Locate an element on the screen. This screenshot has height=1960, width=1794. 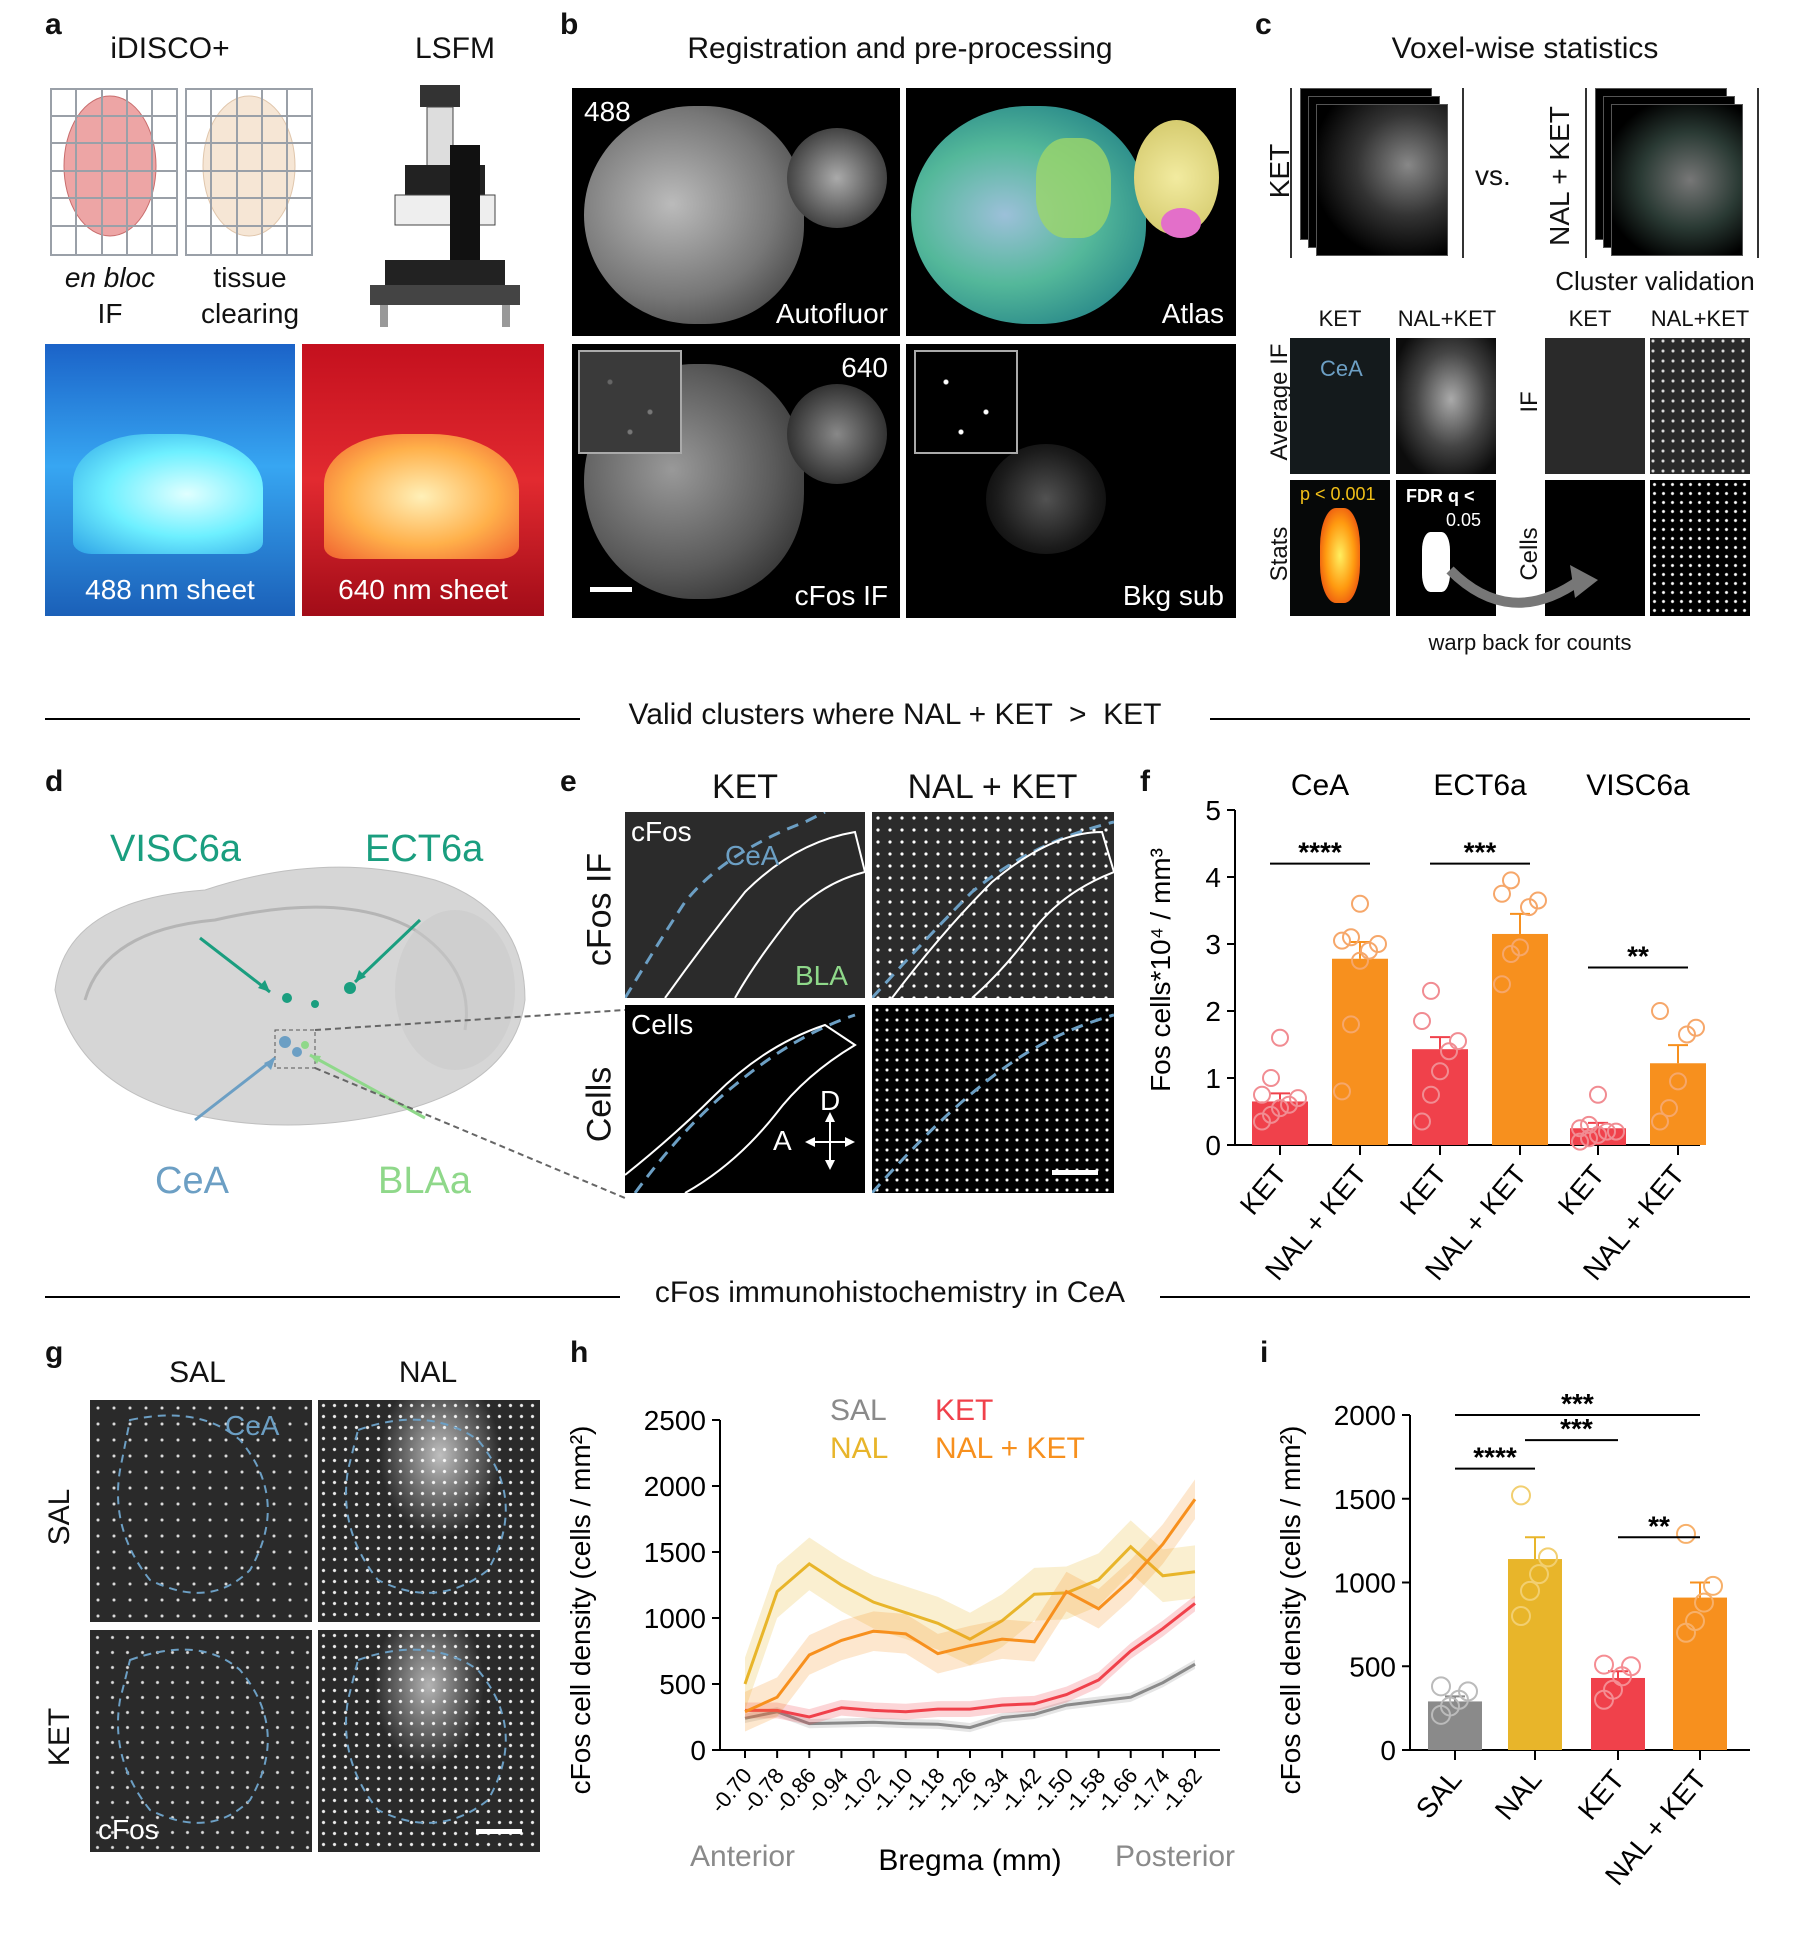
e-cells-label: Cells is located at coordinates (662, 1024).